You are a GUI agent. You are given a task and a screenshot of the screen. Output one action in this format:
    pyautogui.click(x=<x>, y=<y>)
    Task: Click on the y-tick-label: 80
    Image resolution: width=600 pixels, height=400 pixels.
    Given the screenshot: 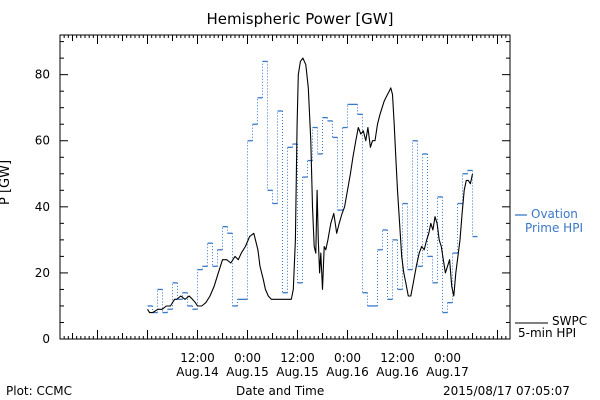 What is the action you would take?
    pyautogui.click(x=42, y=75)
    